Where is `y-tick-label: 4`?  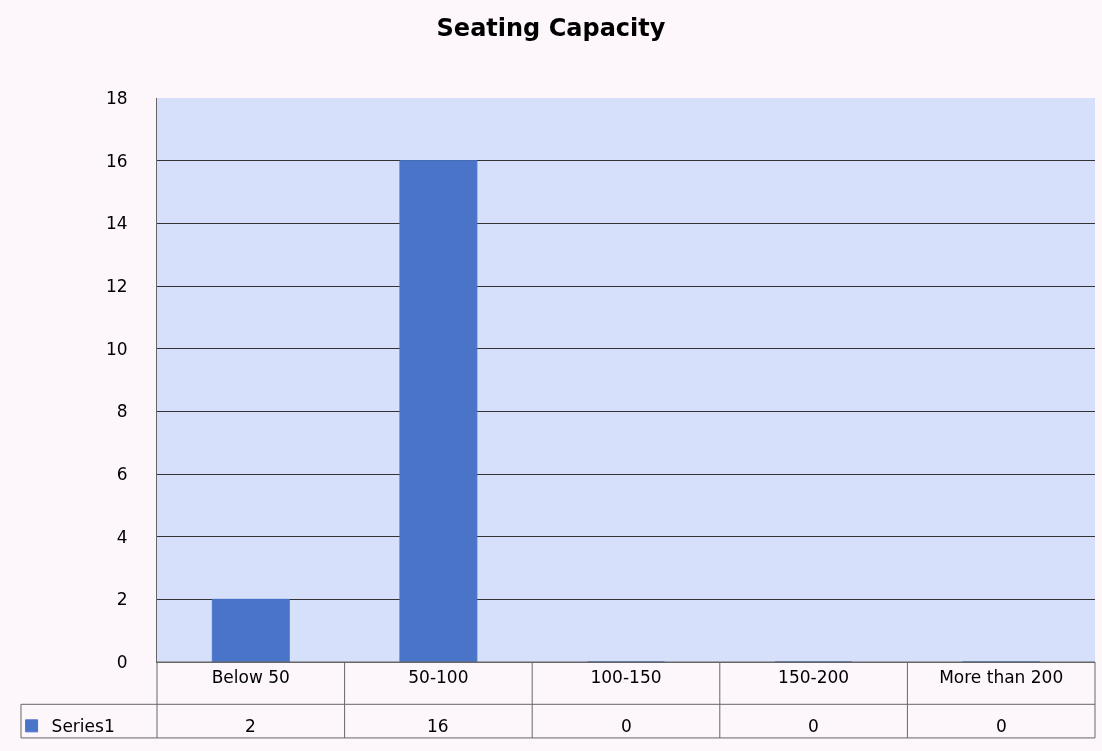 y-tick-label: 4 is located at coordinates (122, 536).